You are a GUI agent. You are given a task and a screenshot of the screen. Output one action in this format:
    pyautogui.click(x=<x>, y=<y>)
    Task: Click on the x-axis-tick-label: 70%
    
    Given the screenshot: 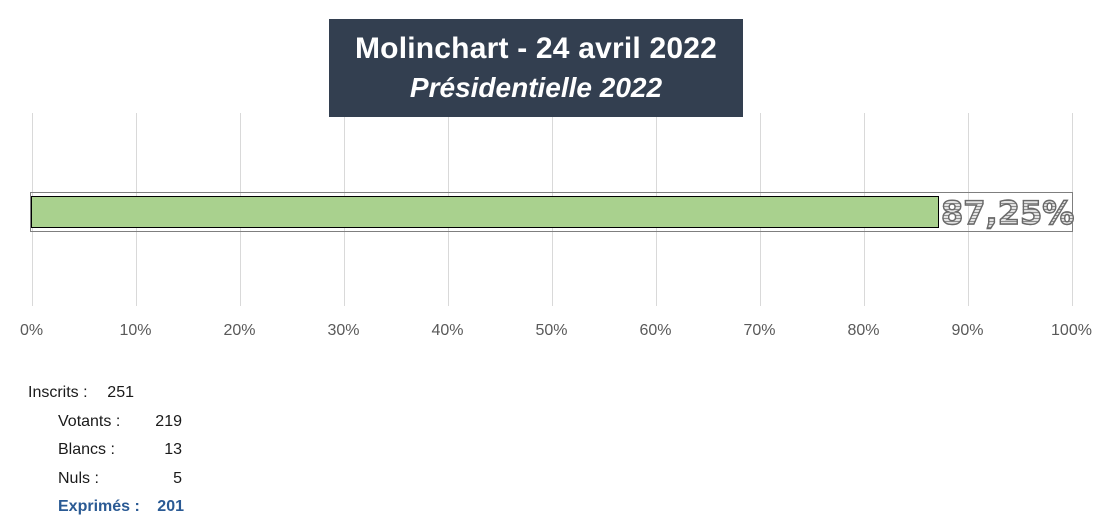 What is the action you would take?
    pyautogui.click(x=759, y=330)
    